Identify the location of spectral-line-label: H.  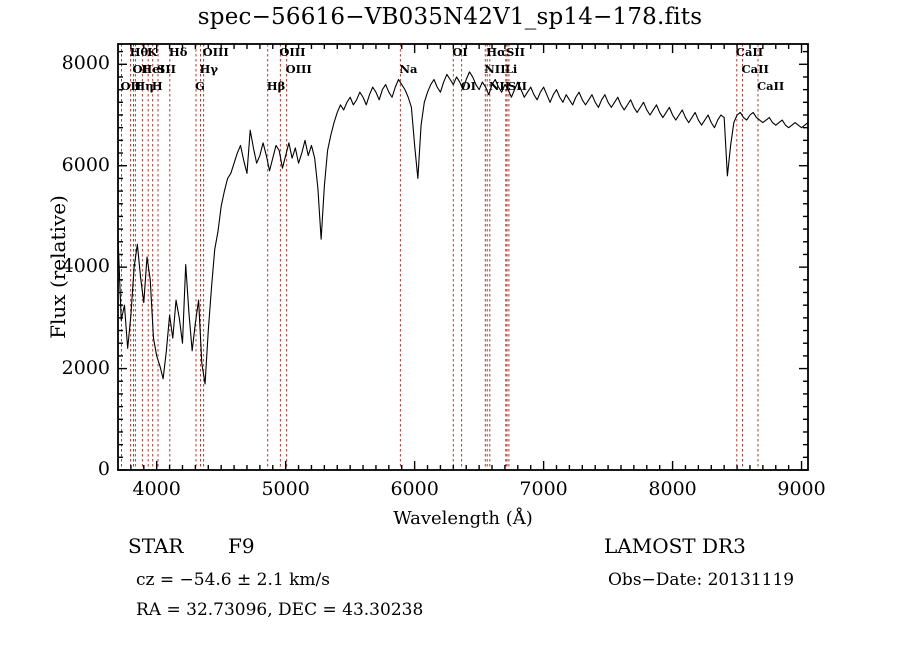
(157, 86).